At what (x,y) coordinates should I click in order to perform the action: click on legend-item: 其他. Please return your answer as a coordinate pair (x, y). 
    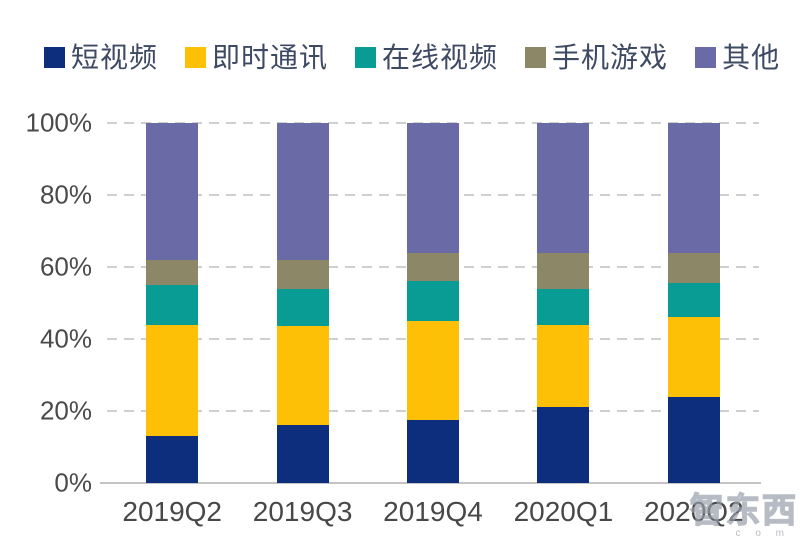
    Looking at the image, I should click on (737, 56).